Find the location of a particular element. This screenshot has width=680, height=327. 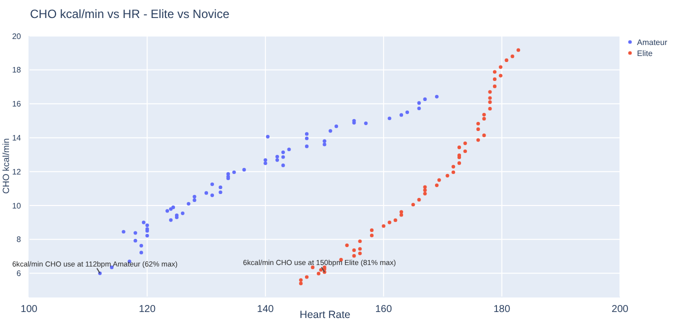

x-axis-title: Heart Rate is located at coordinates (325, 315).